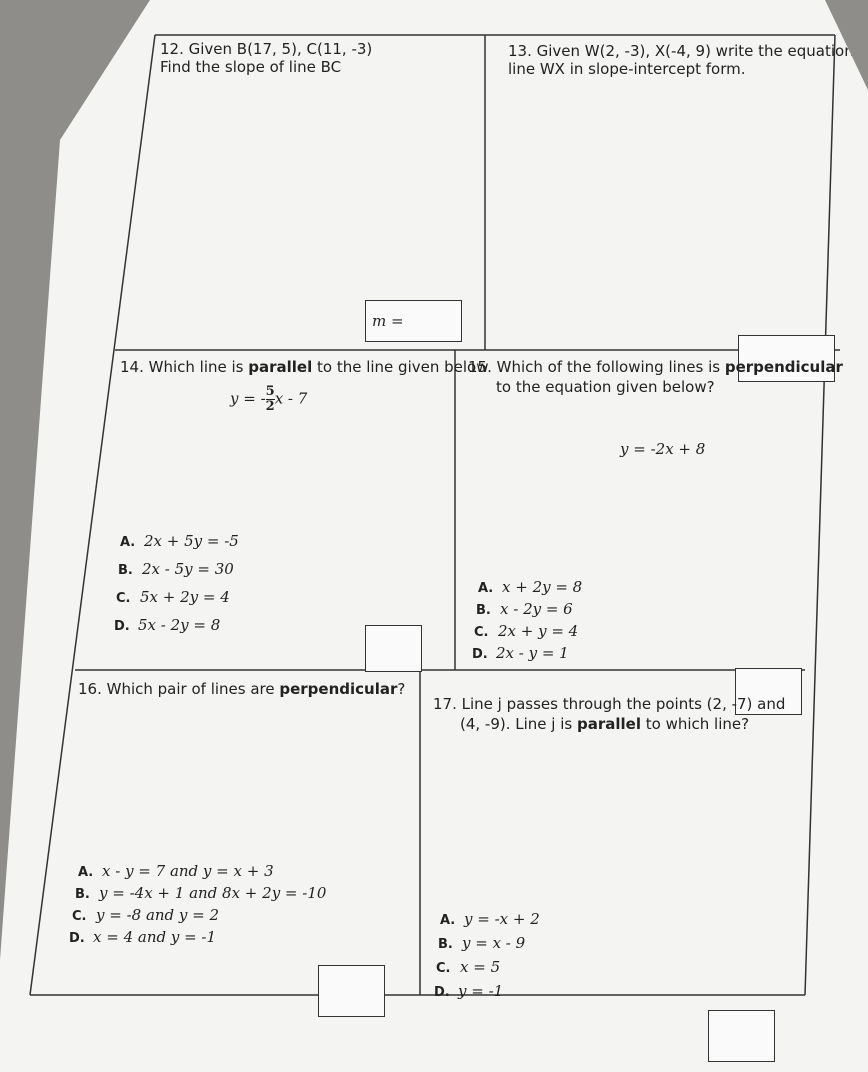 This screenshot has height=1072, width=868. What do you see at coordinates (291, 398) in the screenshot?
I see `equation-rhs: x - 7` at bounding box center [291, 398].